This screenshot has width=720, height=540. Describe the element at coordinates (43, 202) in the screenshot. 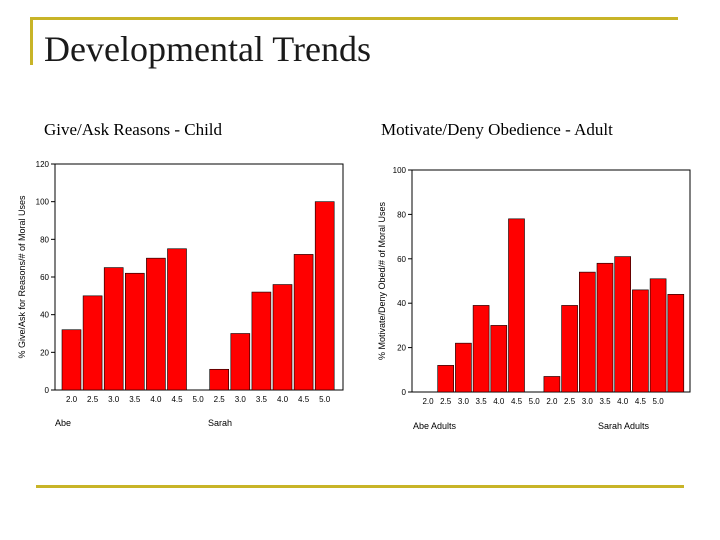

I see `y-tick-label: 100` at that location.